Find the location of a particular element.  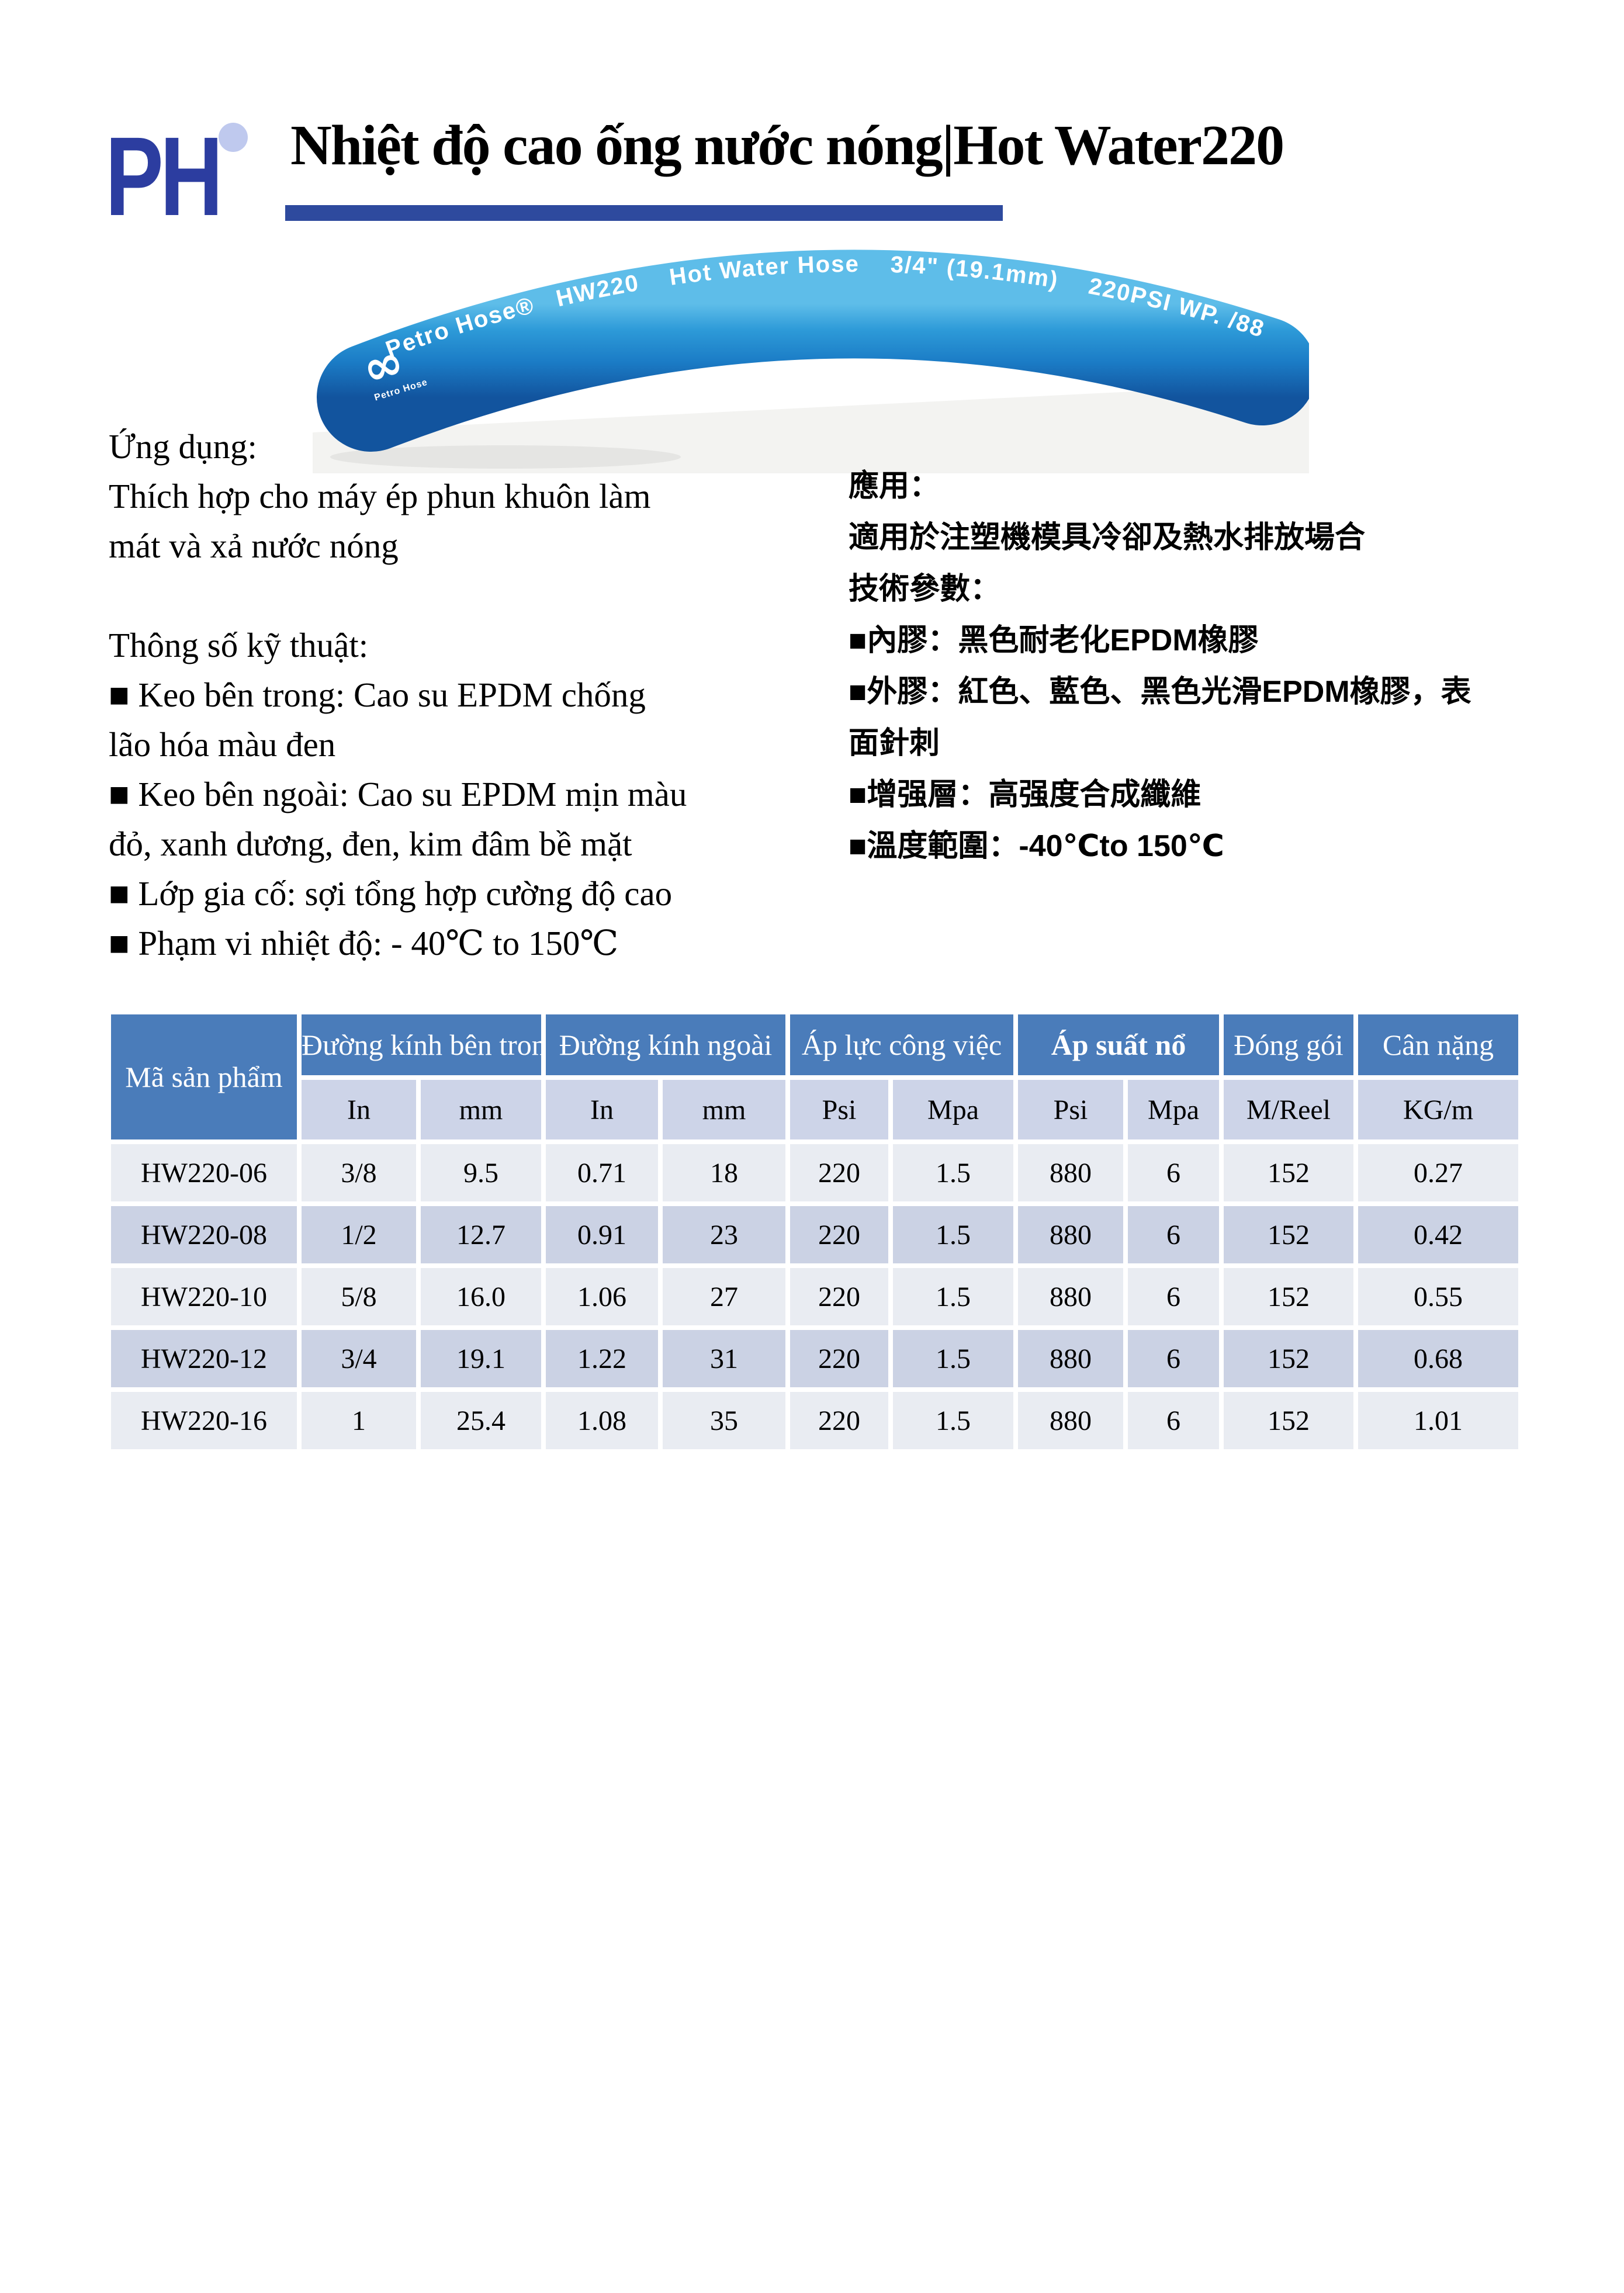

table-cell: 31 is located at coordinates (724, 1358).